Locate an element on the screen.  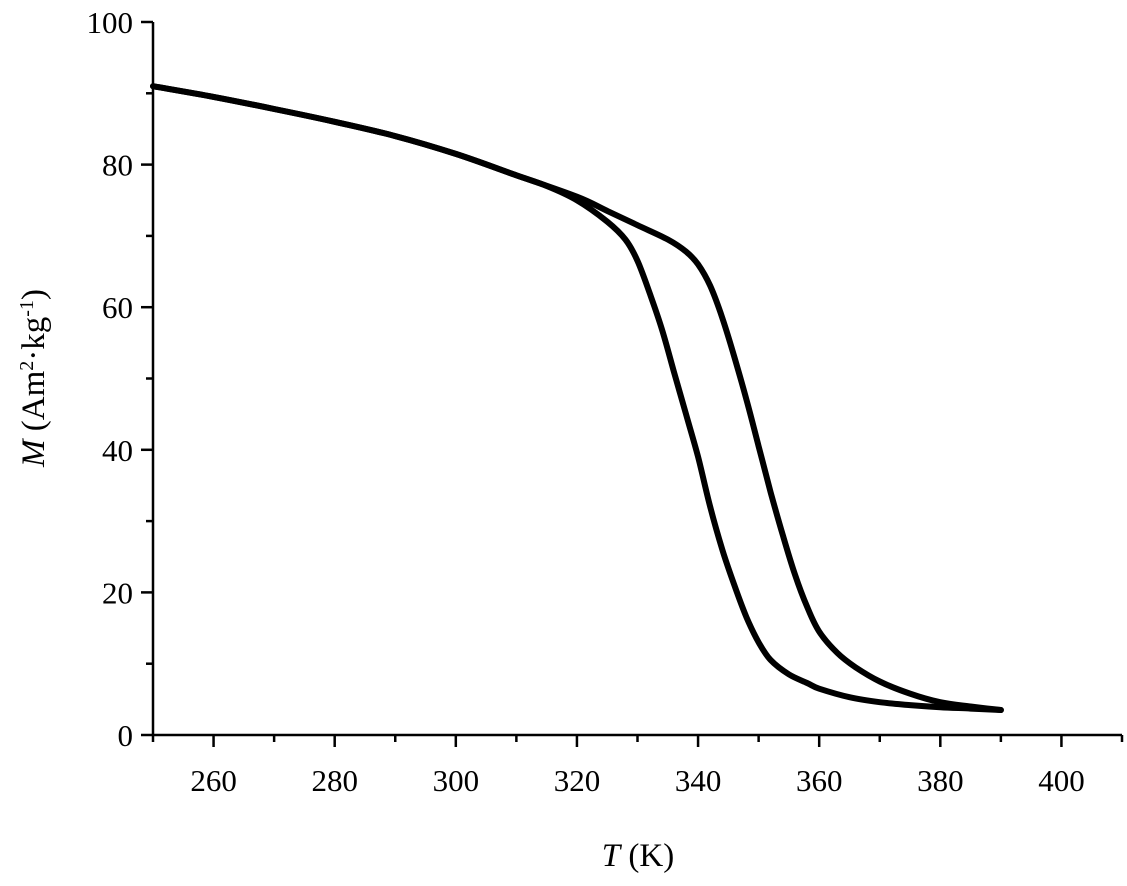
y-axis-title: M (Am2·kg-1) is located at coordinates (34, 378).